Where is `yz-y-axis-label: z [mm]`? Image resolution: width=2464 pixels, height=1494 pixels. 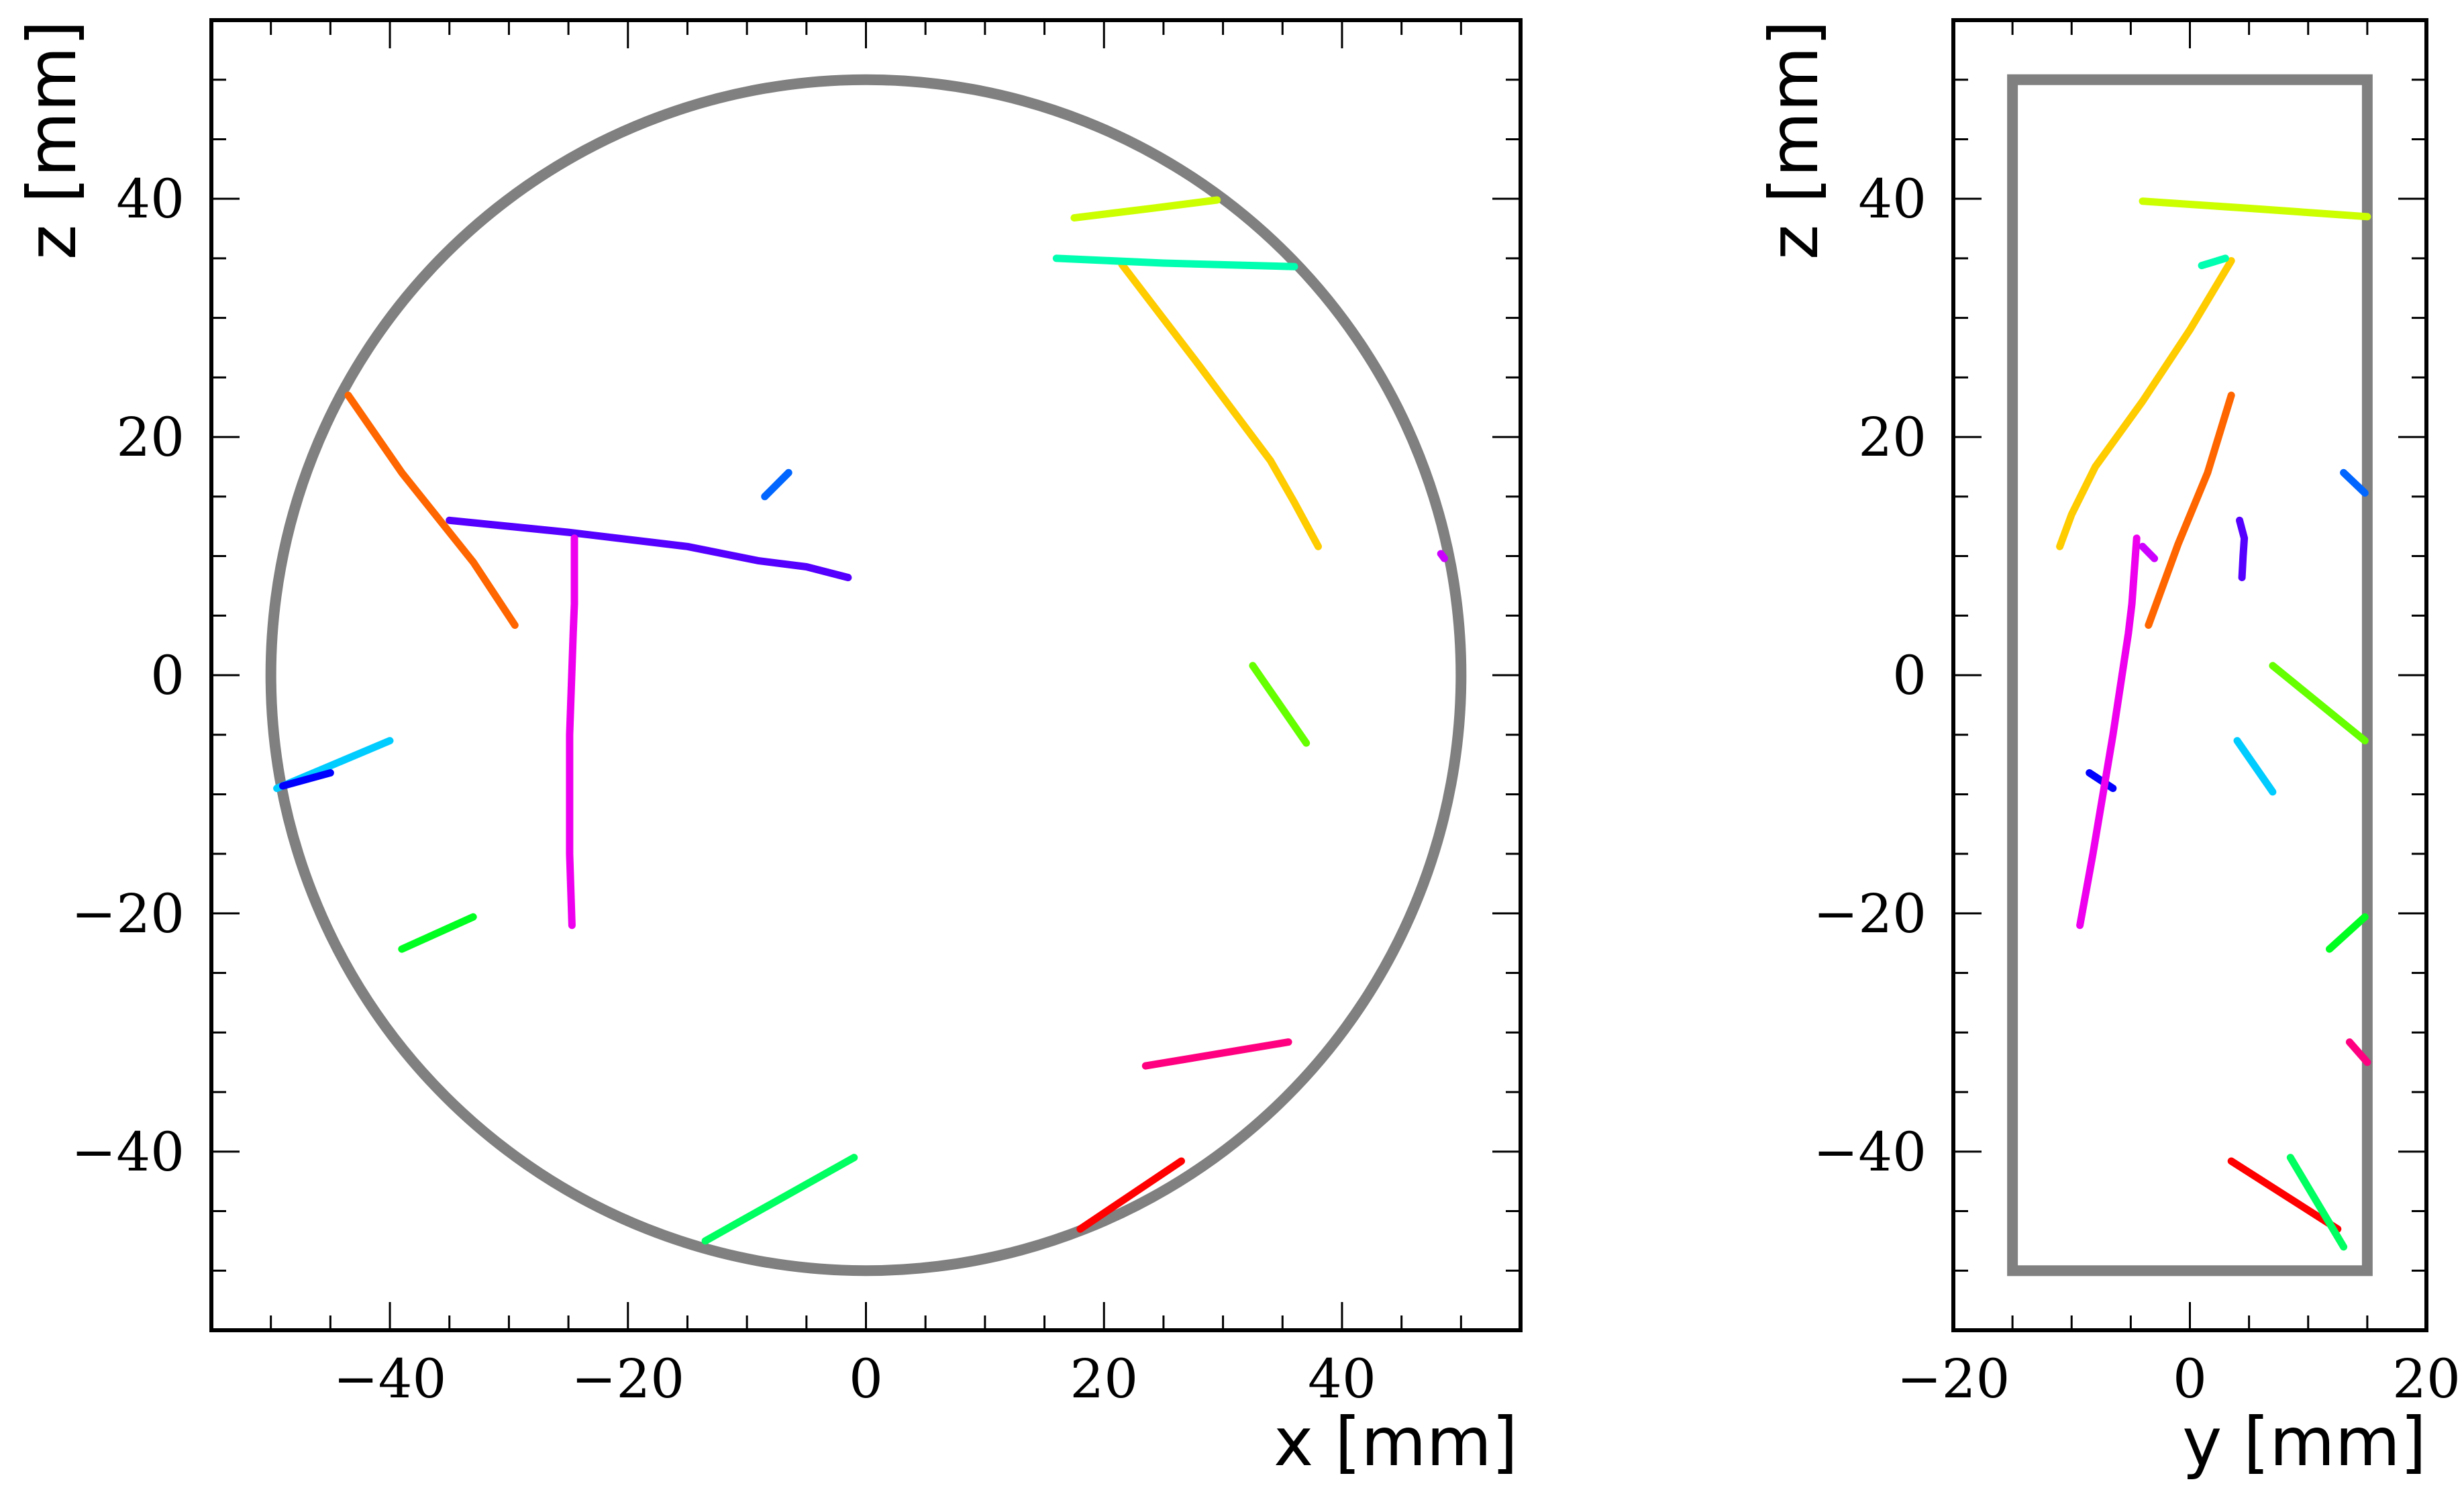 yz-y-axis-label: z [mm] is located at coordinates (1794, 140).